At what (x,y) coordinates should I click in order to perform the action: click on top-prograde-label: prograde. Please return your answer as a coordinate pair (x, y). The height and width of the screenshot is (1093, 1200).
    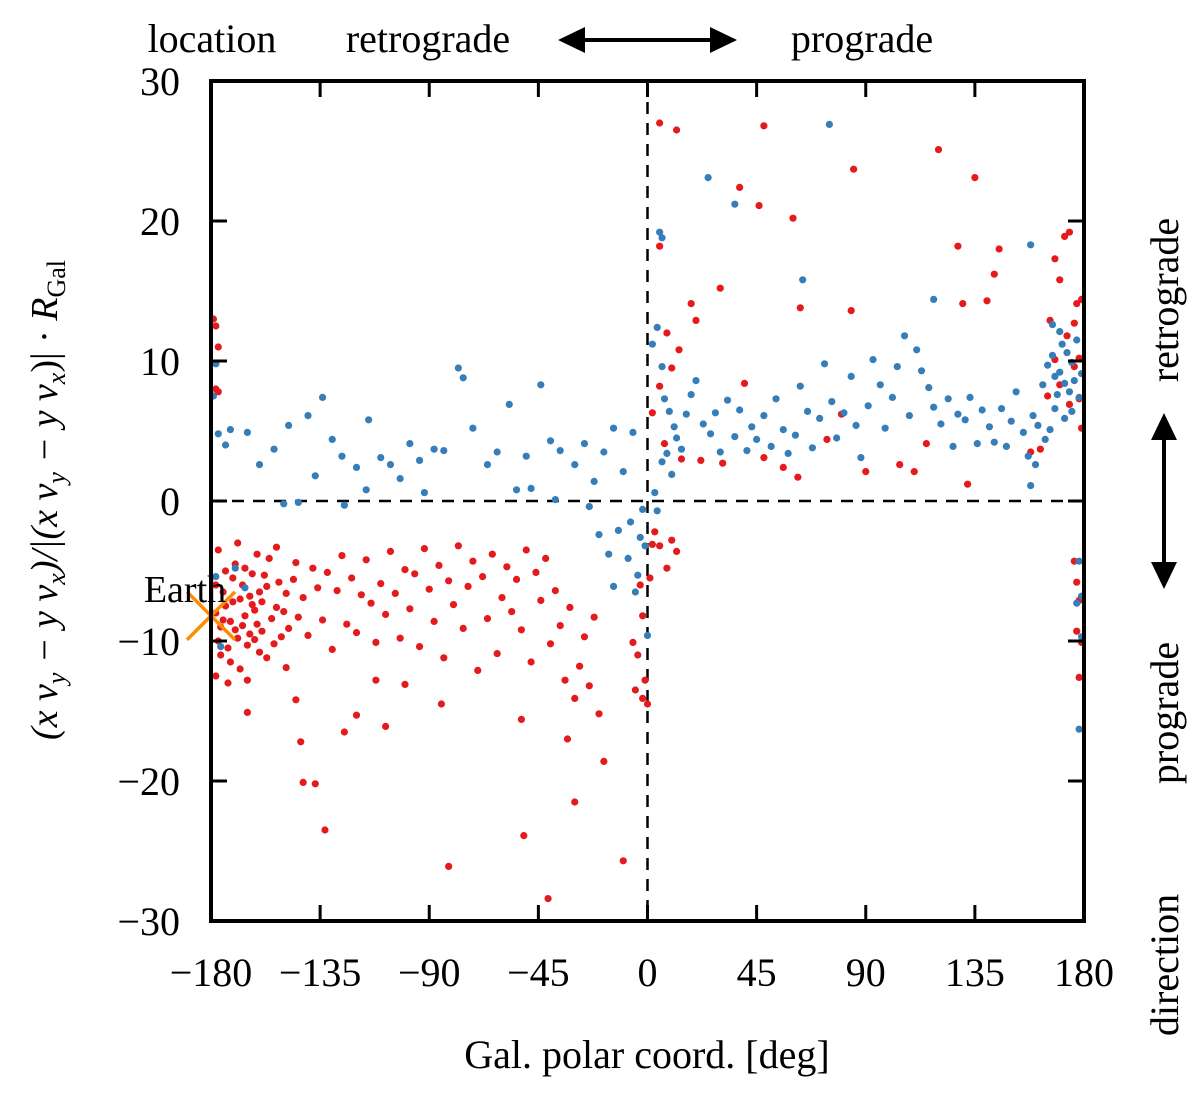
    Looking at the image, I should click on (862, 38).